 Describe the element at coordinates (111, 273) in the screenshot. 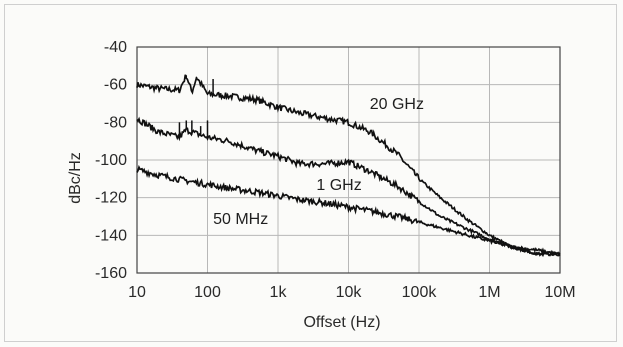

I see `y-tick-label: -160` at that location.